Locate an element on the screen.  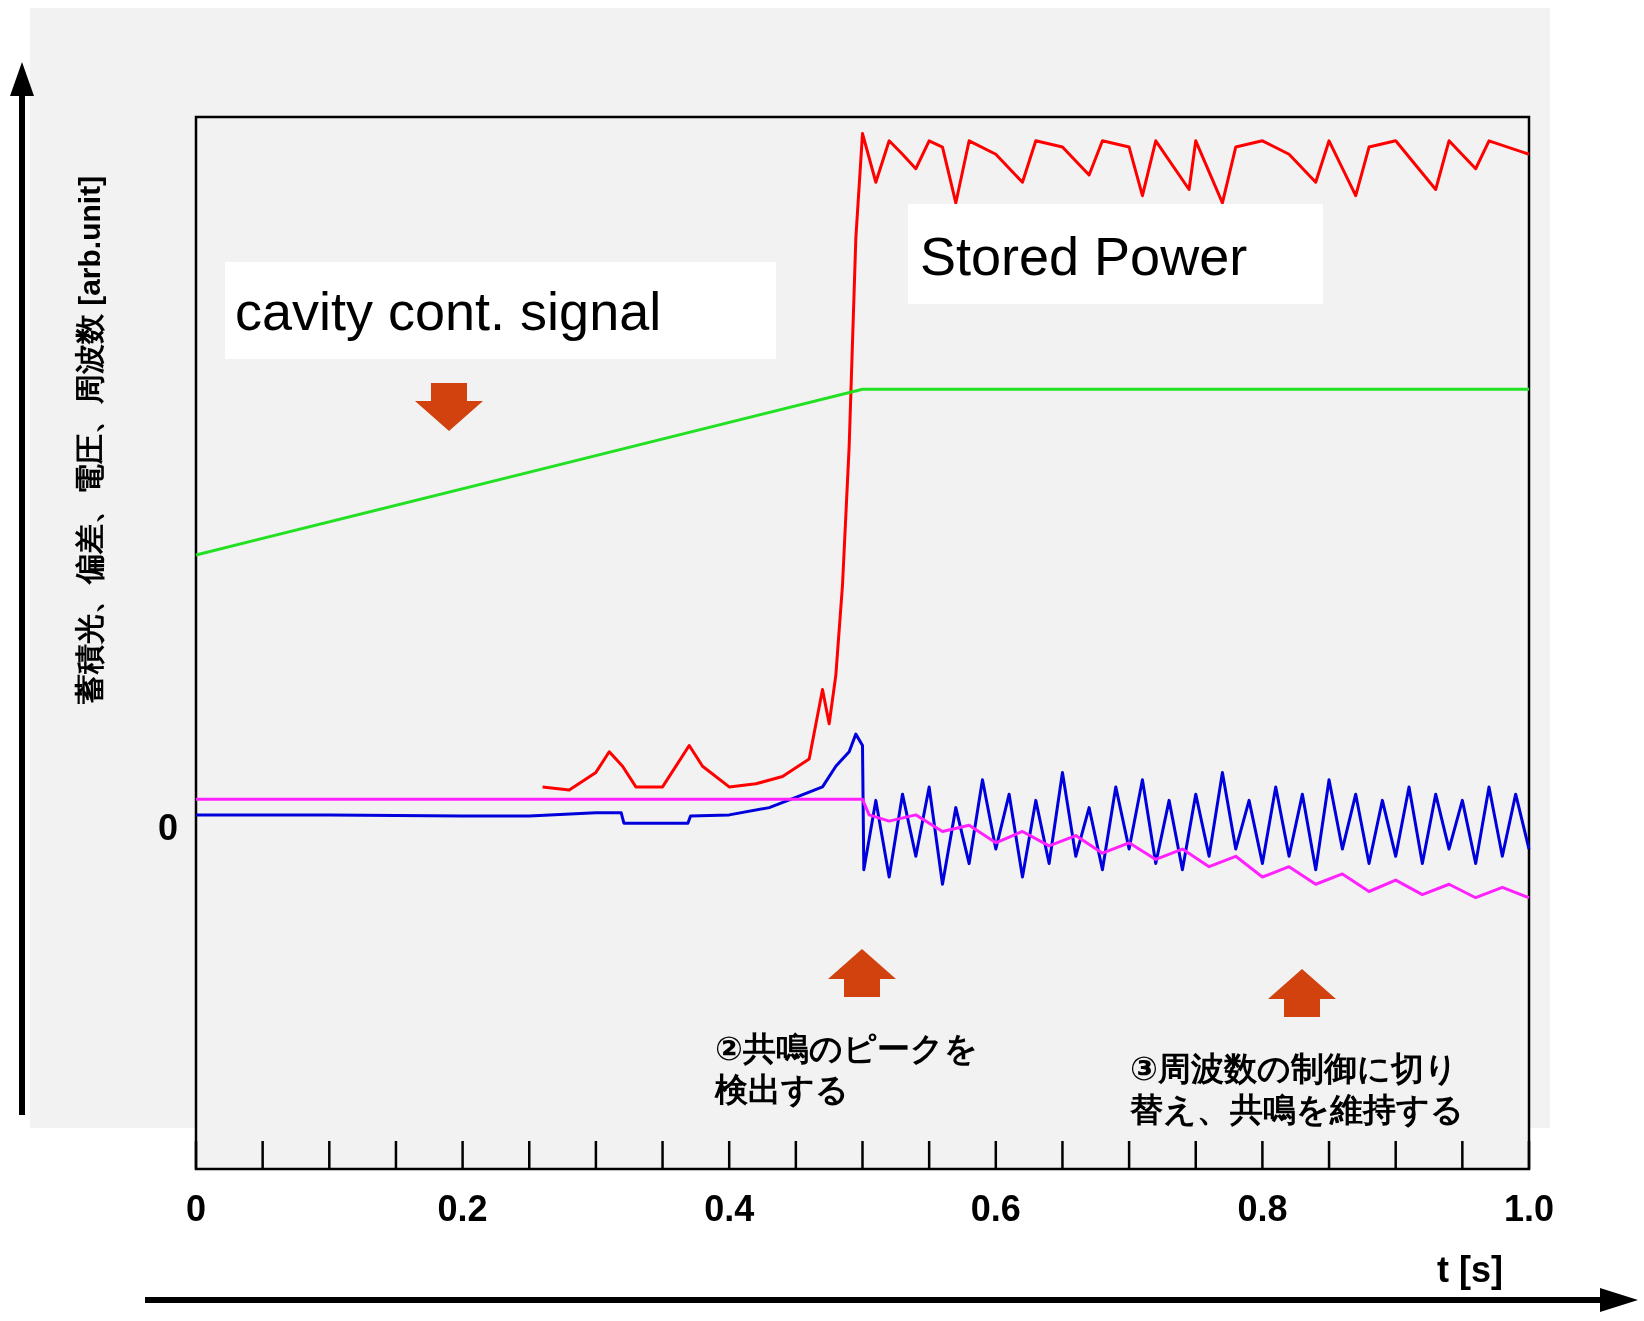
annotation: 0 is located at coordinates (167, 827).